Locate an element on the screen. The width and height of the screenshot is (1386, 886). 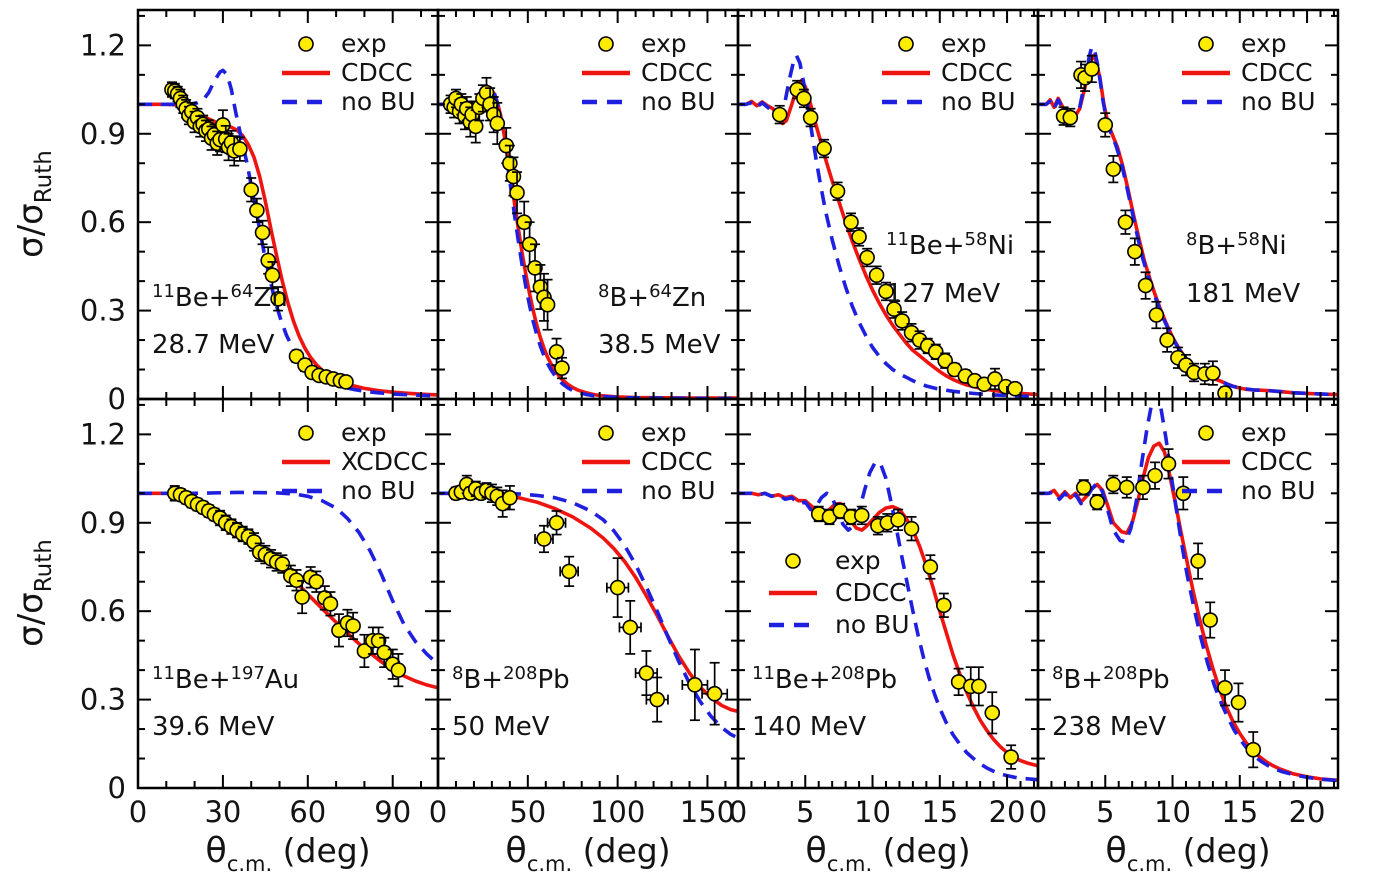
energy-label: 50 MeV is located at coordinates (501, 727).